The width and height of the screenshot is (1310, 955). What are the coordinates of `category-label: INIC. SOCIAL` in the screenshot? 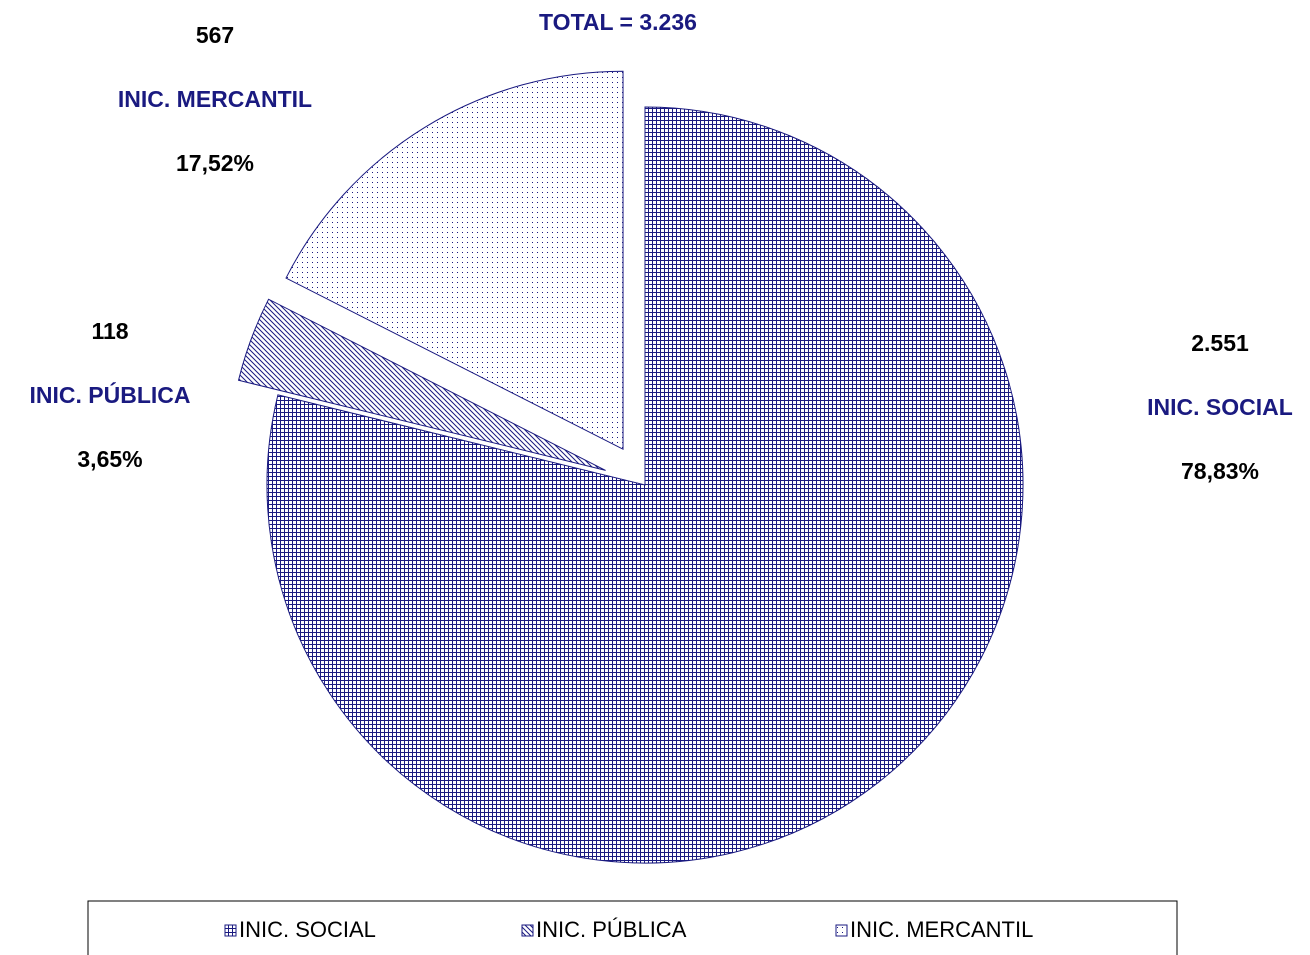 It's located at (1220, 407).